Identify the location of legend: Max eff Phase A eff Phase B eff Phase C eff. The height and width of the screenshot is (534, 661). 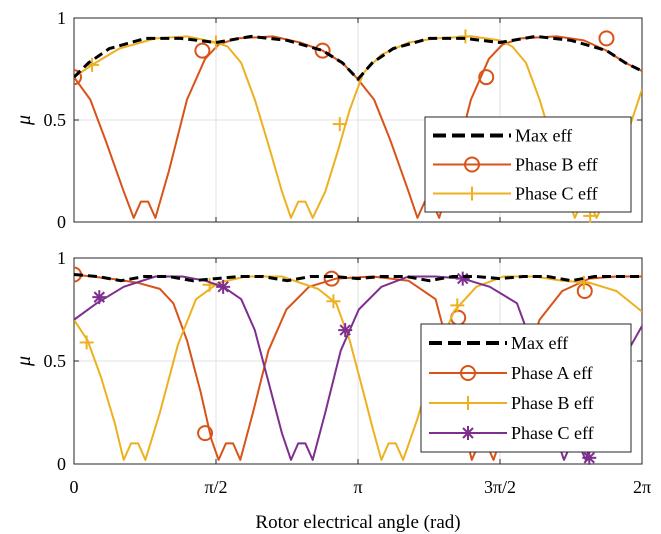
(526, 388).